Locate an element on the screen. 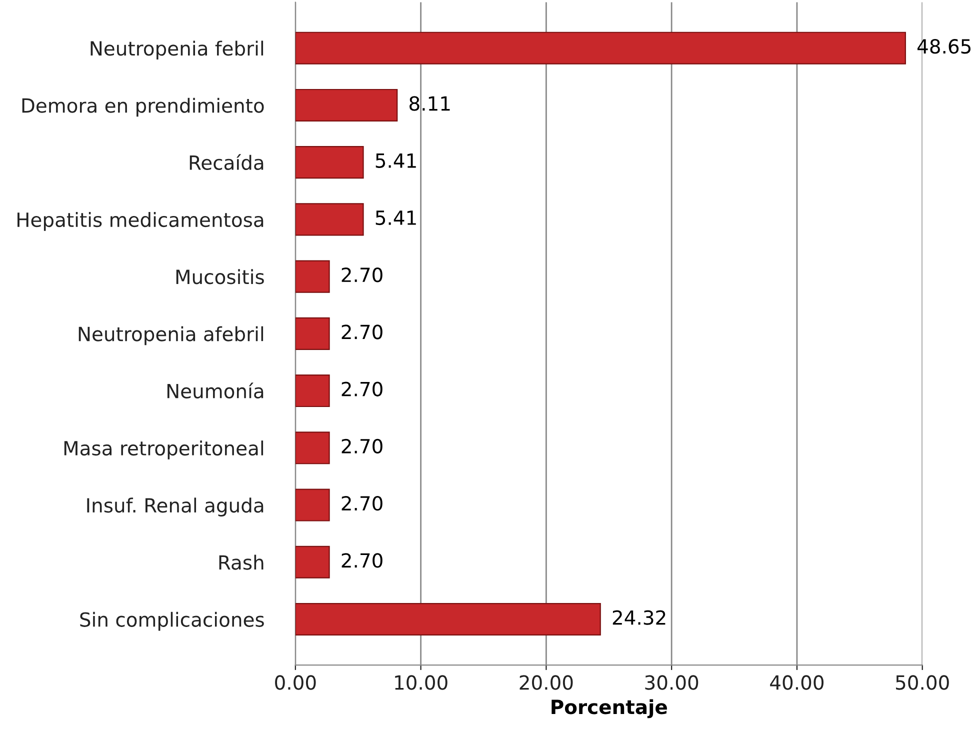  y-tick-label: Recaída is located at coordinates (227, 162).